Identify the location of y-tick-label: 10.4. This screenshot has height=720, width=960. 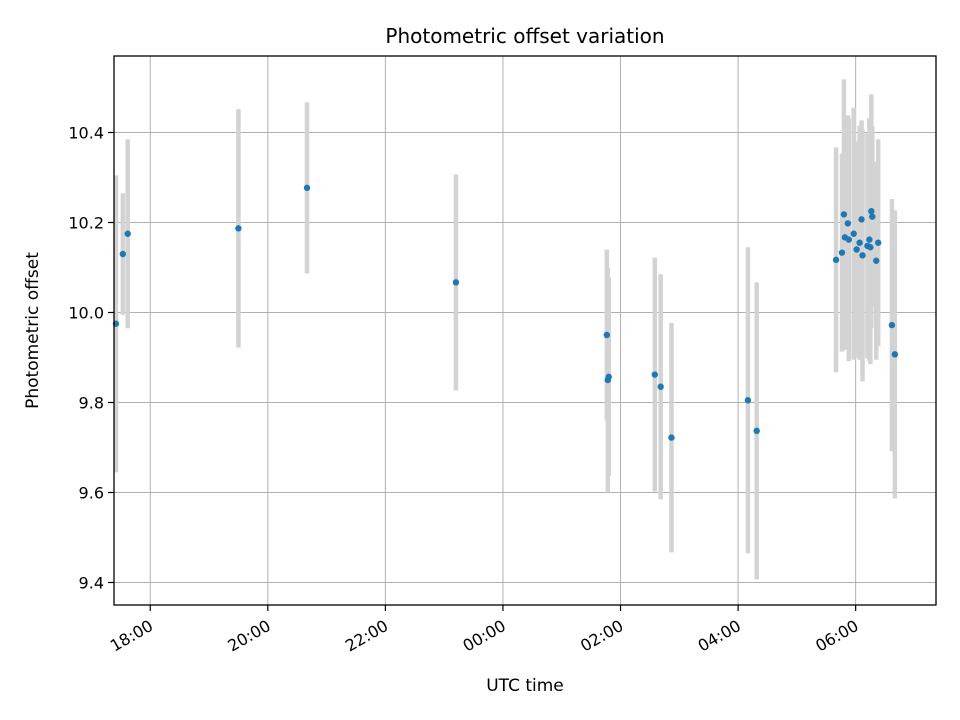
(86, 133).